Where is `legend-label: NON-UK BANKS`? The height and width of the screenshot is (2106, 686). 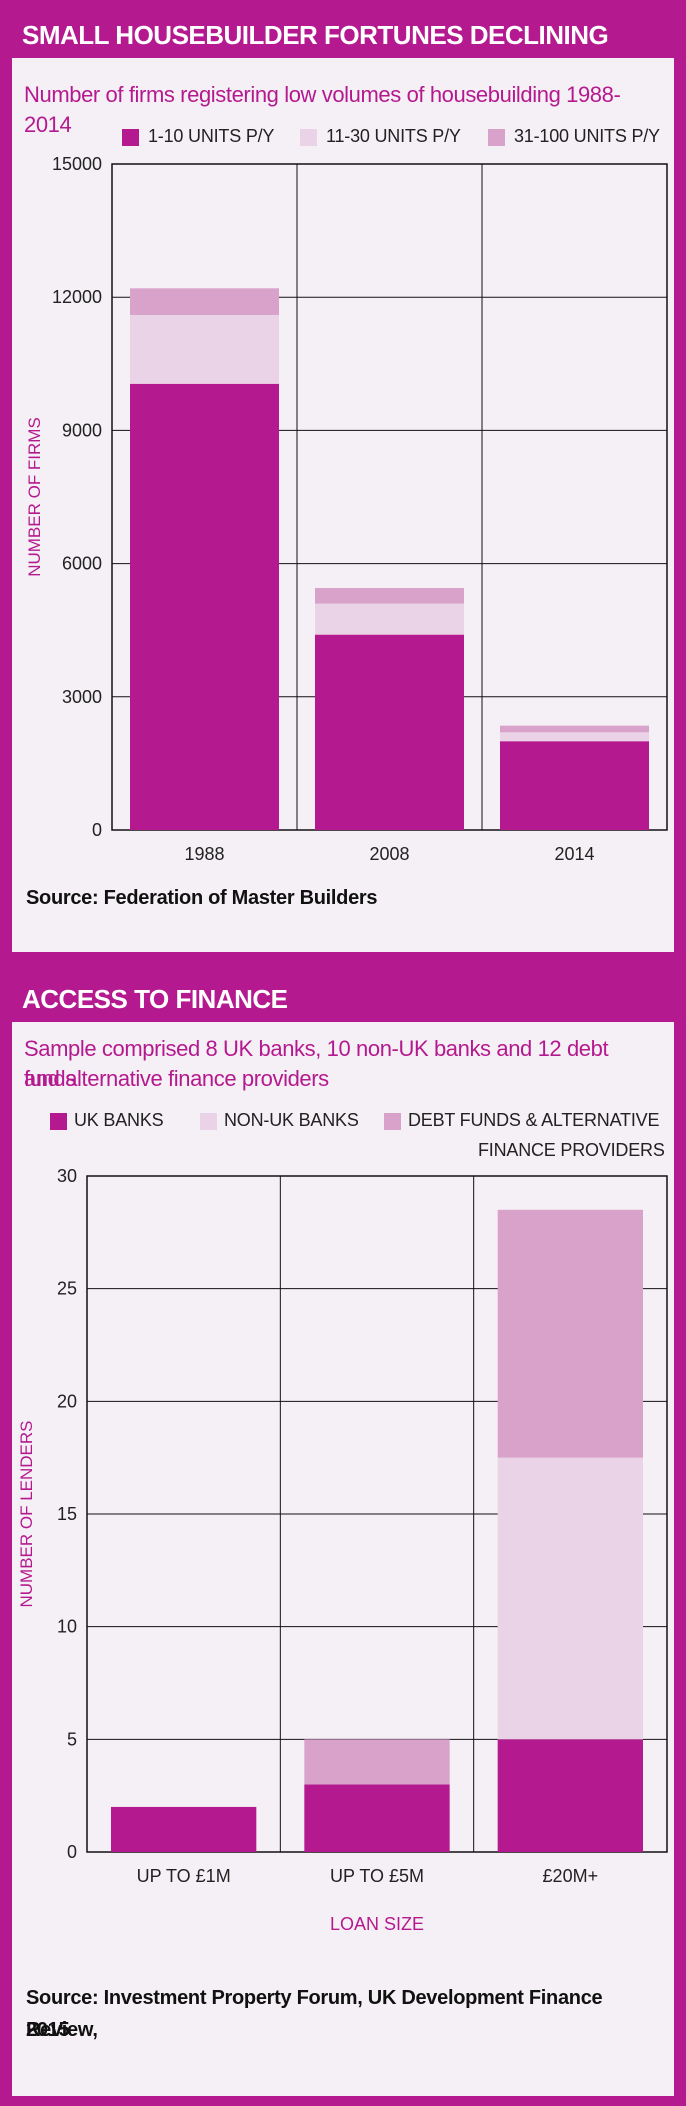 legend-label: NON-UK BANKS is located at coordinates (291, 1120).